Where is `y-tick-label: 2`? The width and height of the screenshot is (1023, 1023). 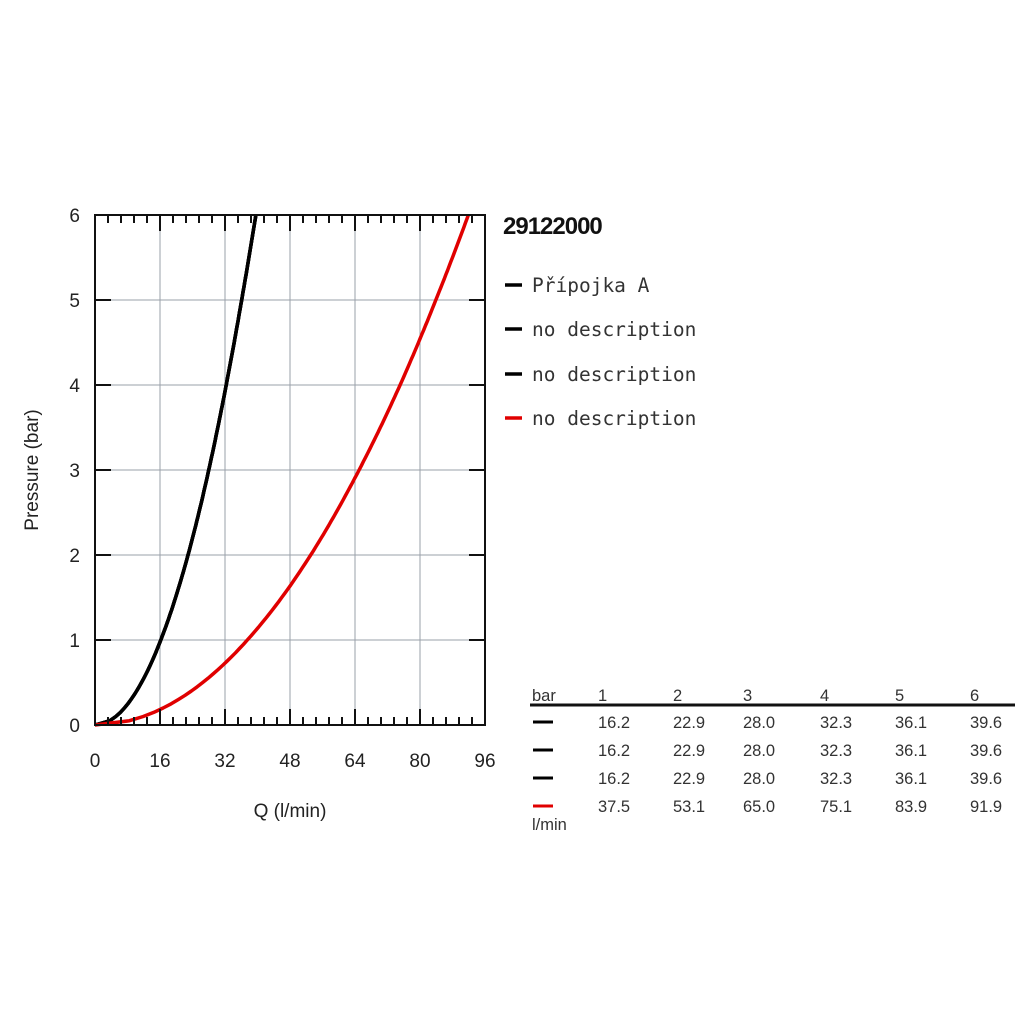
y-tick-label: 2 is located at coordinates (74, 556).